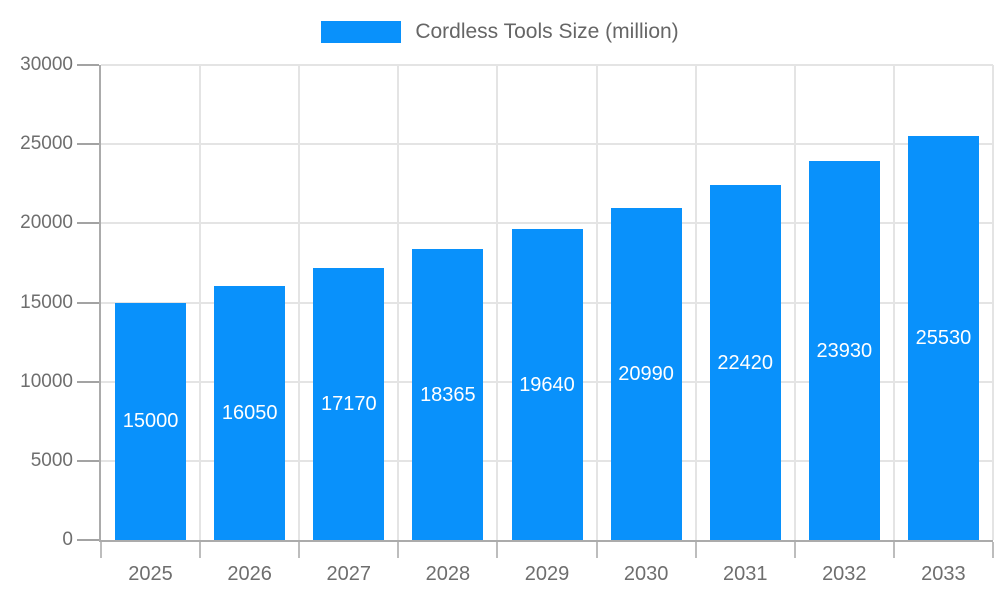 This screenshot has height=600, width=1000. Describe the element at coordinates (46, 144) in the screenshot. I see `y-axis-tick-label: 25000` at that location.